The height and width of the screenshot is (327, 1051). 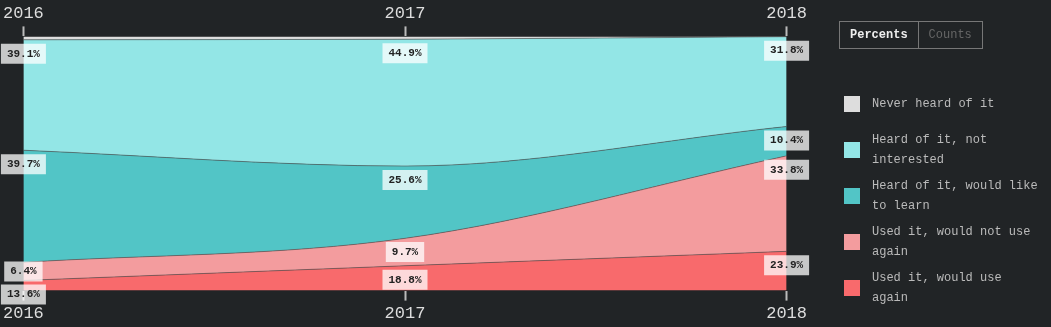 What do you see at coordinates (937, 288) in the screenshot?
I see `legend-label: Used it, would use again` at bounding box center [937, 288].